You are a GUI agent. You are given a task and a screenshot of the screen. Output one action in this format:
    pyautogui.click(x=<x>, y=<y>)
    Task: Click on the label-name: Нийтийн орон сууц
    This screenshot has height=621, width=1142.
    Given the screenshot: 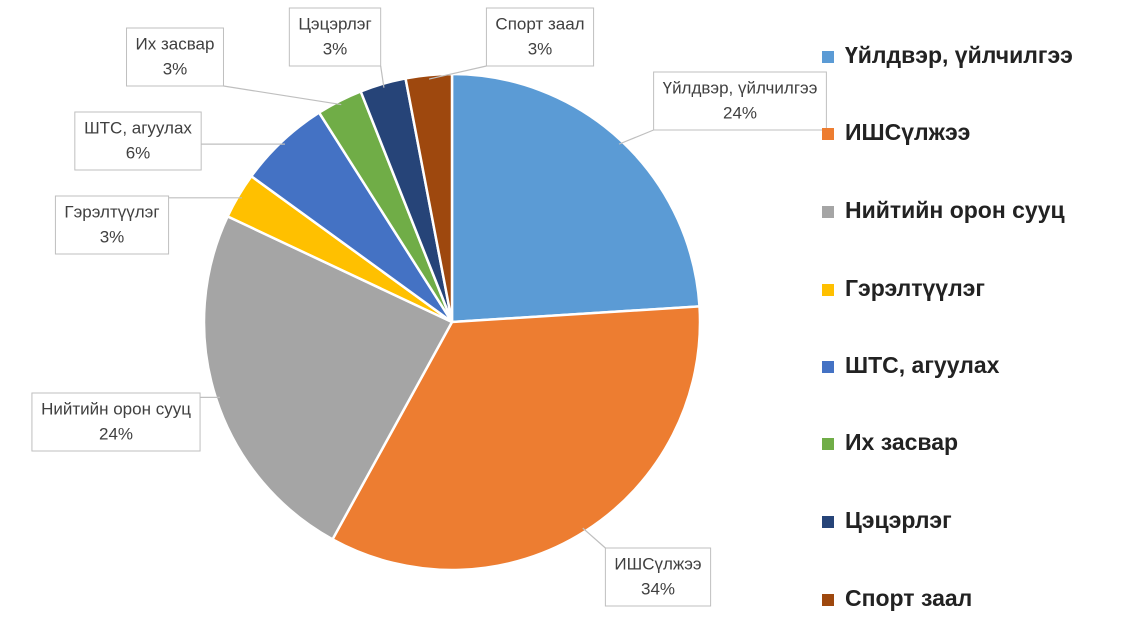 What is the action you would take?
    pyautogui.click(x=116, y=408)
    